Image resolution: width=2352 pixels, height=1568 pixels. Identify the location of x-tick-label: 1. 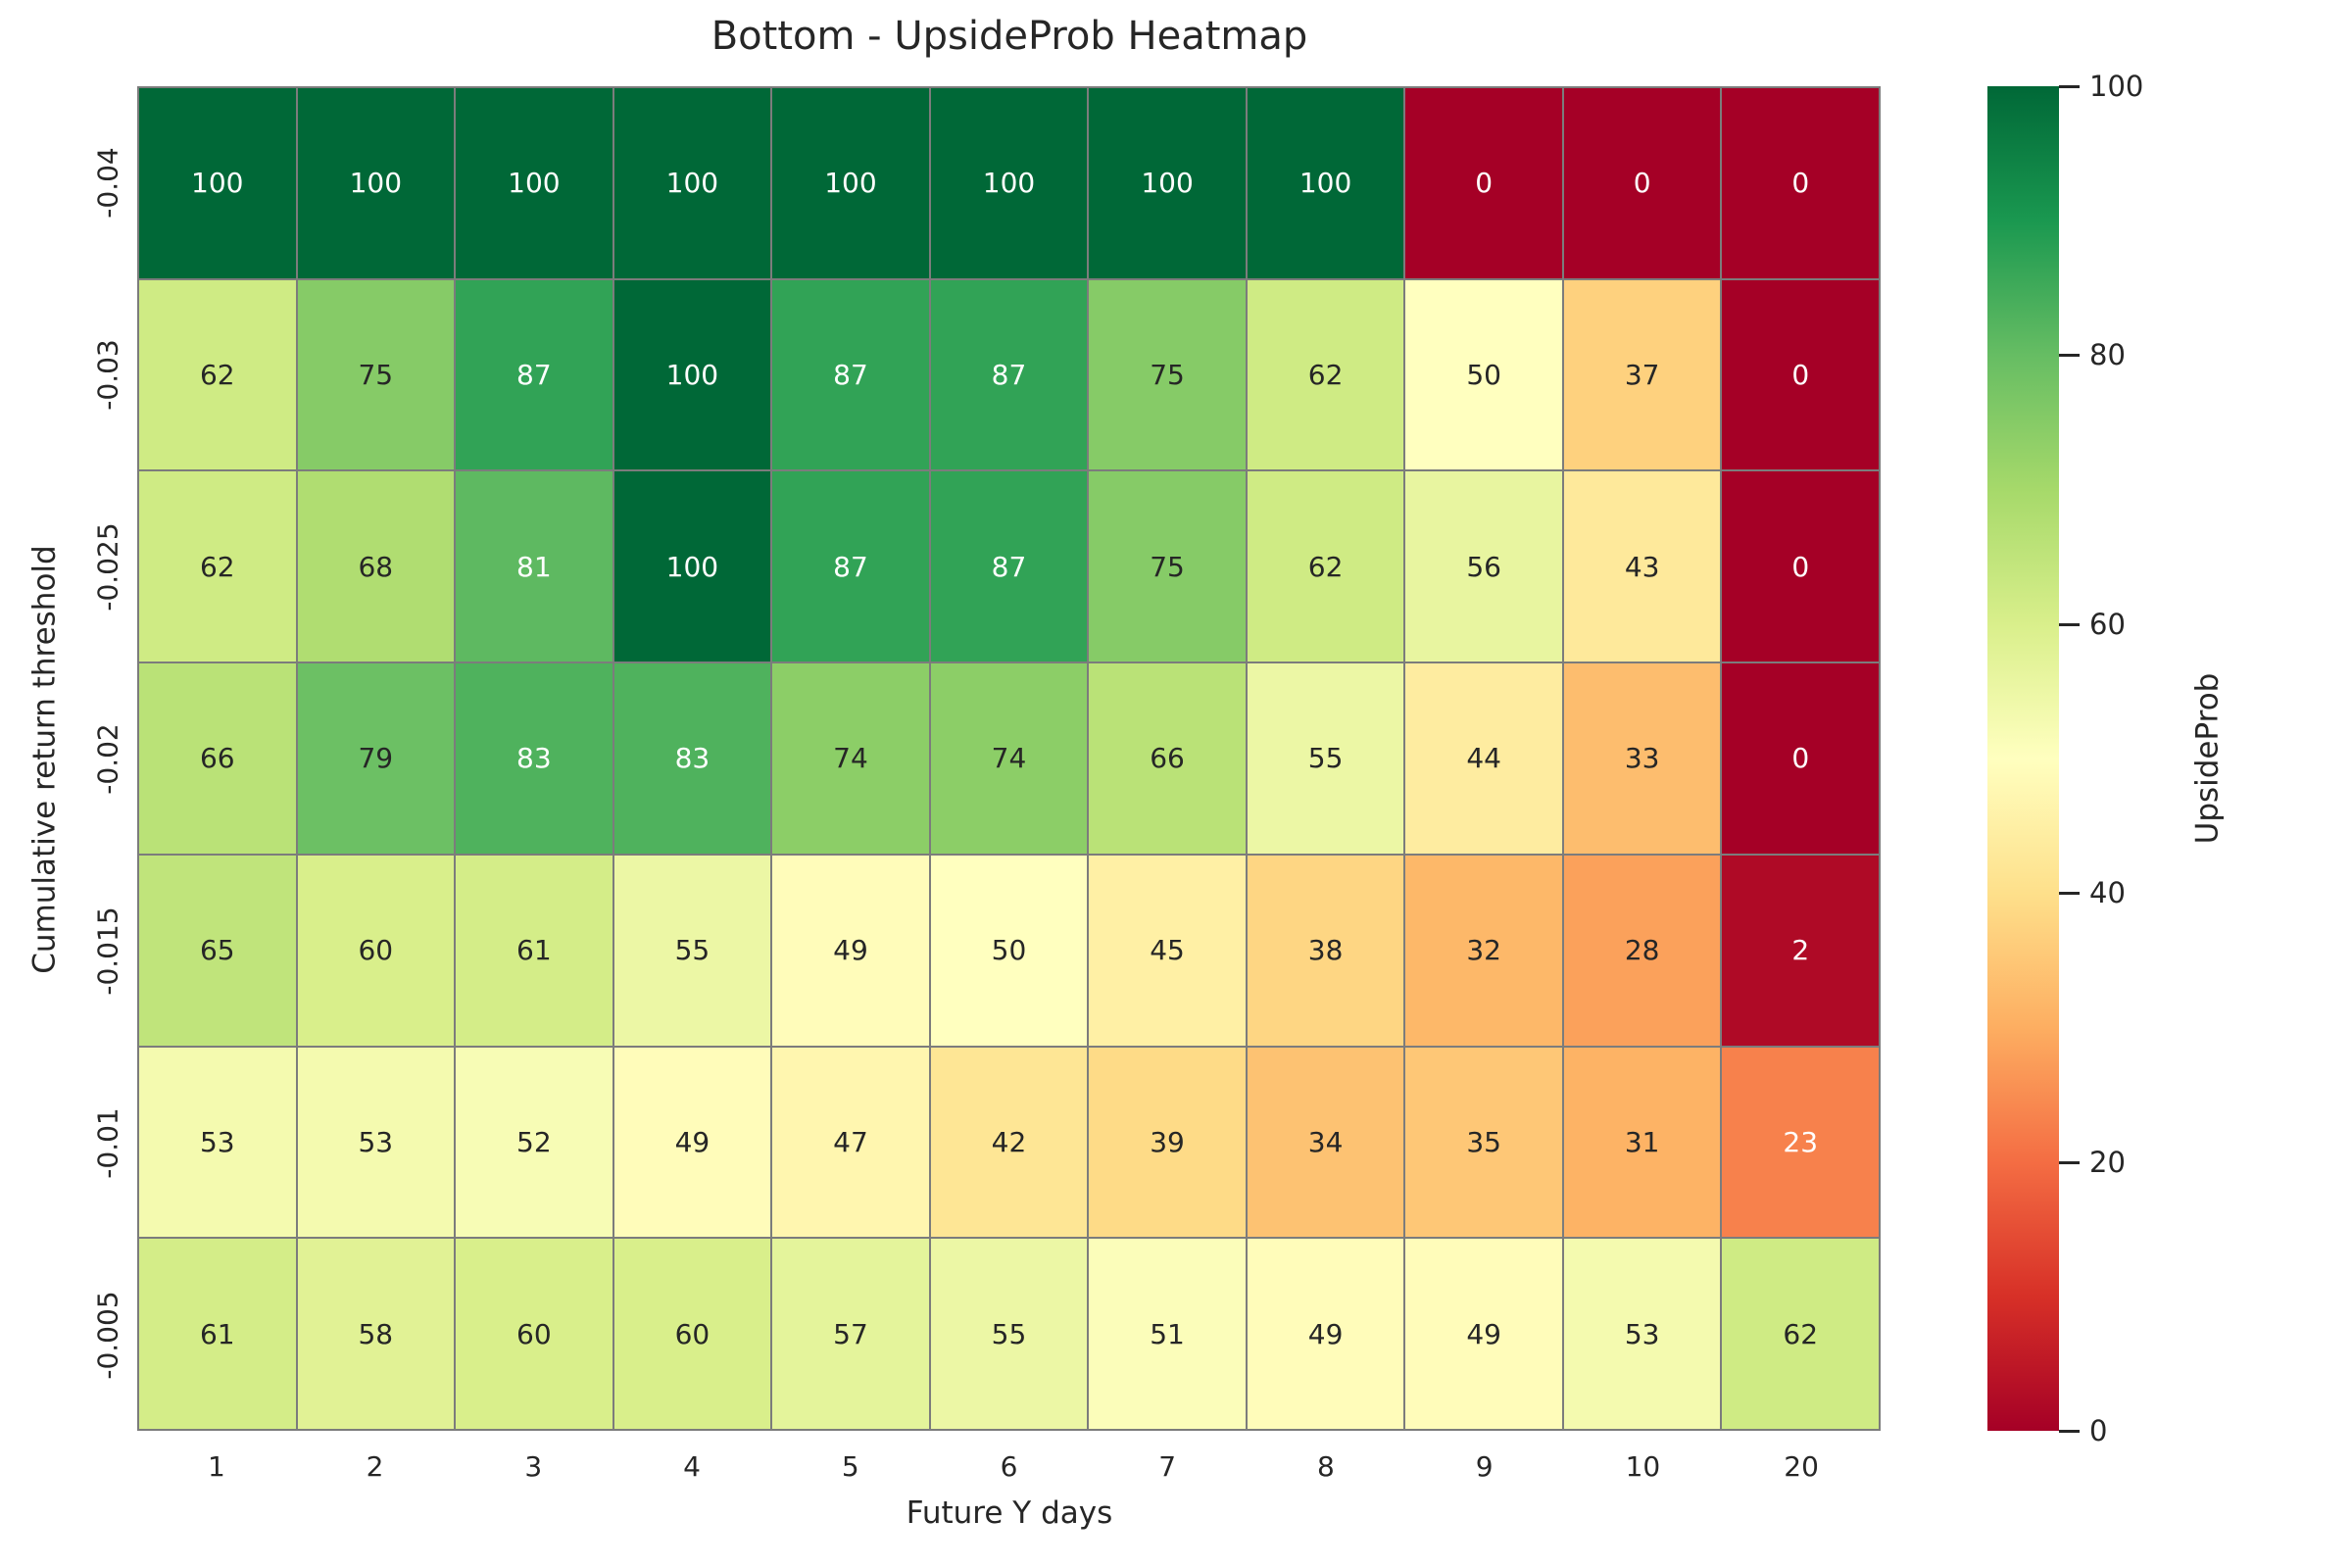
(216, 1466).